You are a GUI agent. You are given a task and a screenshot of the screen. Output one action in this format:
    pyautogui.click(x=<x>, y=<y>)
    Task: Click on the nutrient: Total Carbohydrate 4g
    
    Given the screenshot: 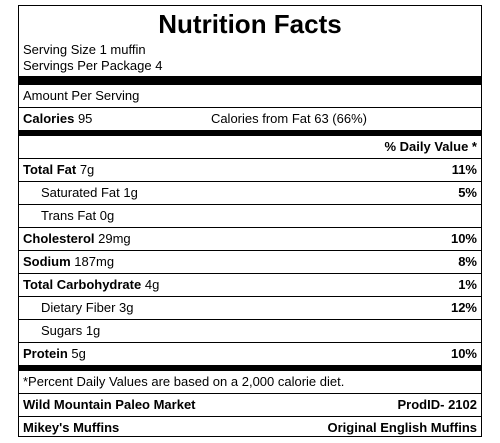 What is the action you would take?
    pyautogui.click(x=91, y=285)
    